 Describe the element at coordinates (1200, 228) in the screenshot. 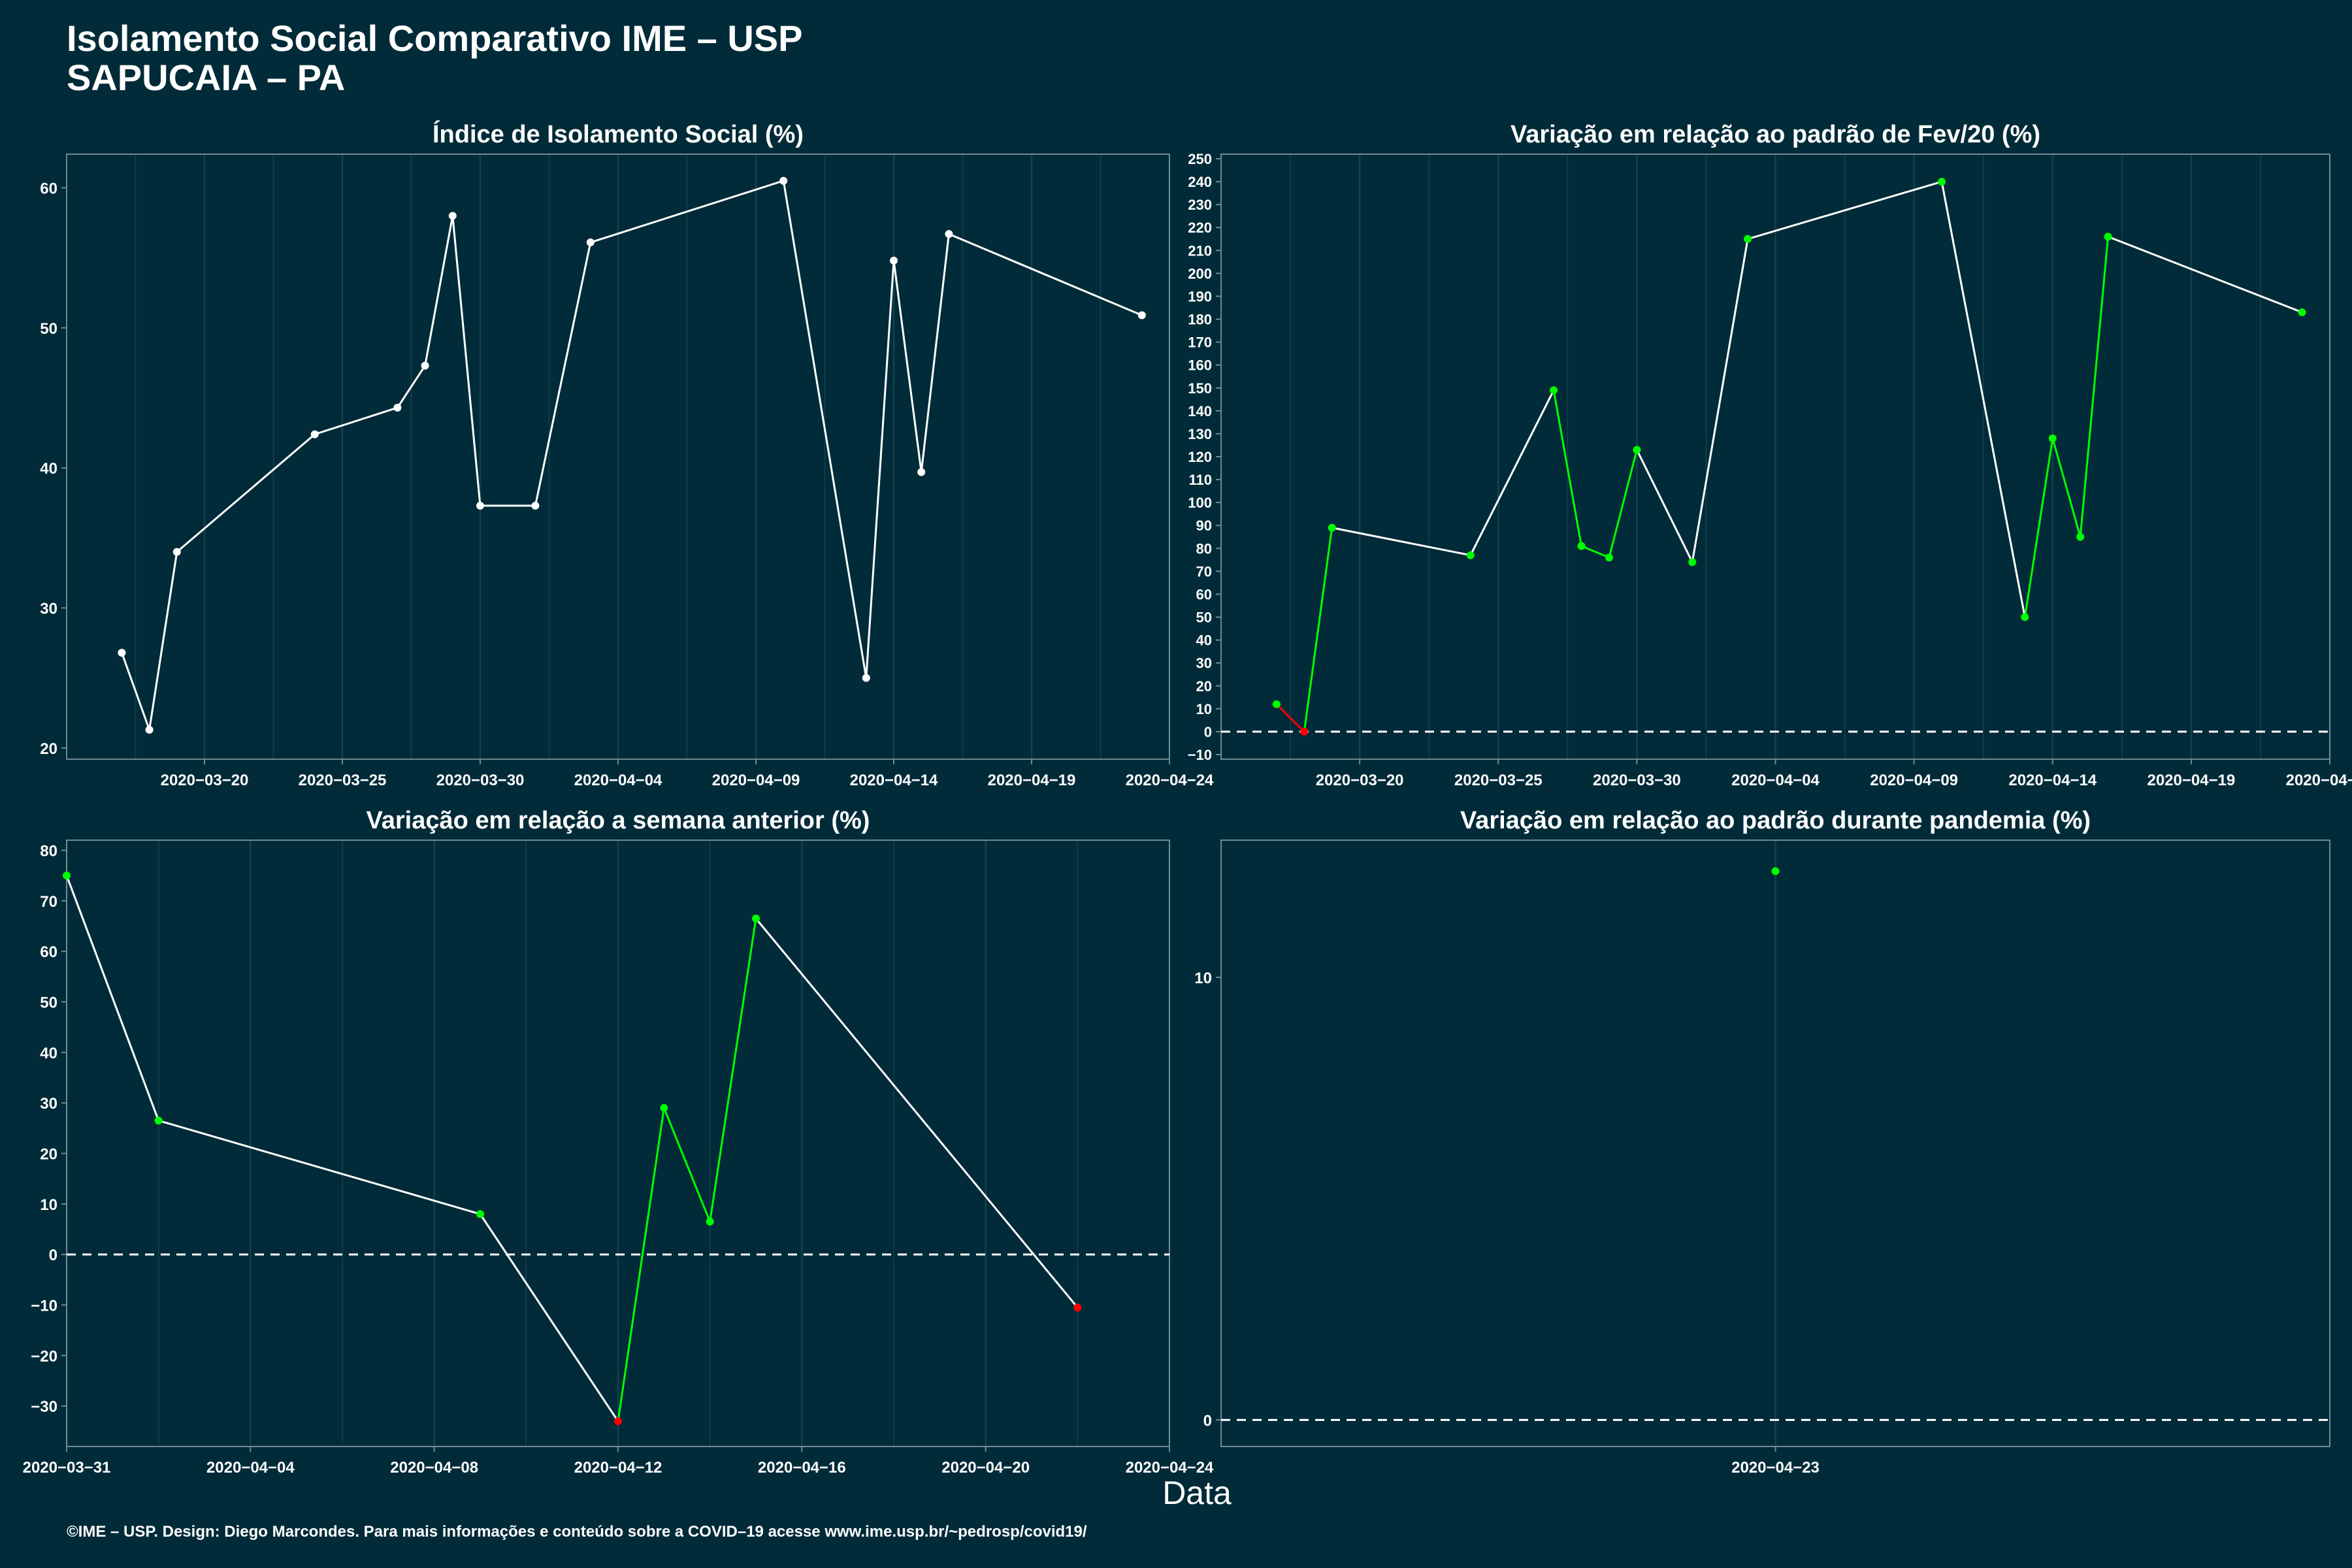

I see `y-tick-label: 220` at that location.